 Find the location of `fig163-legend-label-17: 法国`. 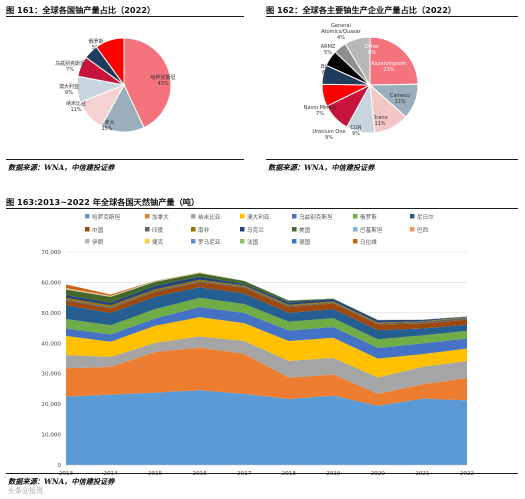

fig163-legend-label-17: 法国 is located at coordinates (253, 242).